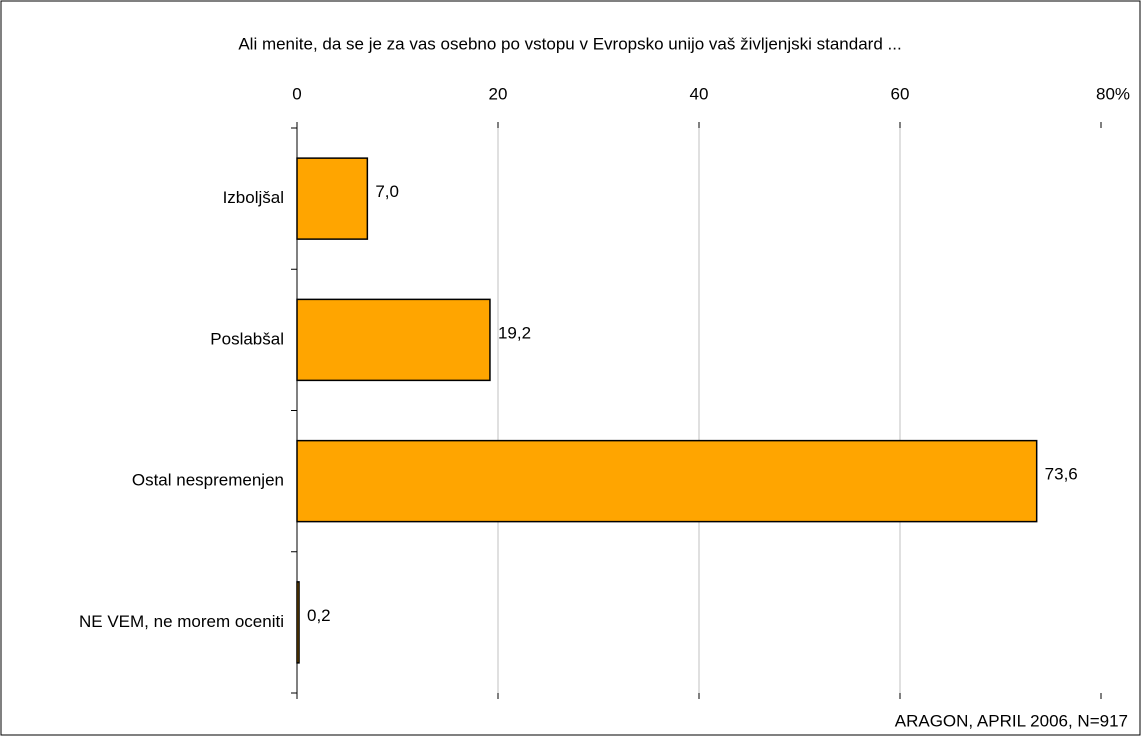 The image size is (1141, 736). What do you see at coordinates (247, 338) in the screenshot?
I see `y-tick-label: Poslabšal` at bounding box center [247, 338].